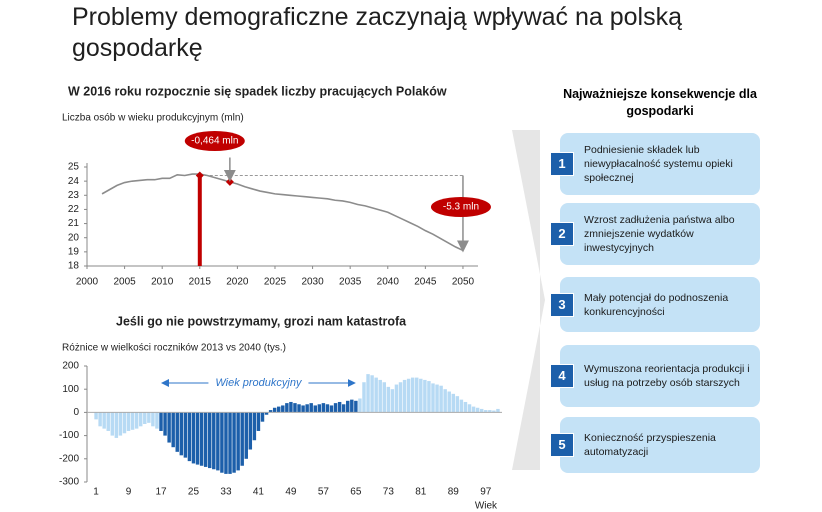  I want to click on x-tick-label: 2030, so click(312, 282).